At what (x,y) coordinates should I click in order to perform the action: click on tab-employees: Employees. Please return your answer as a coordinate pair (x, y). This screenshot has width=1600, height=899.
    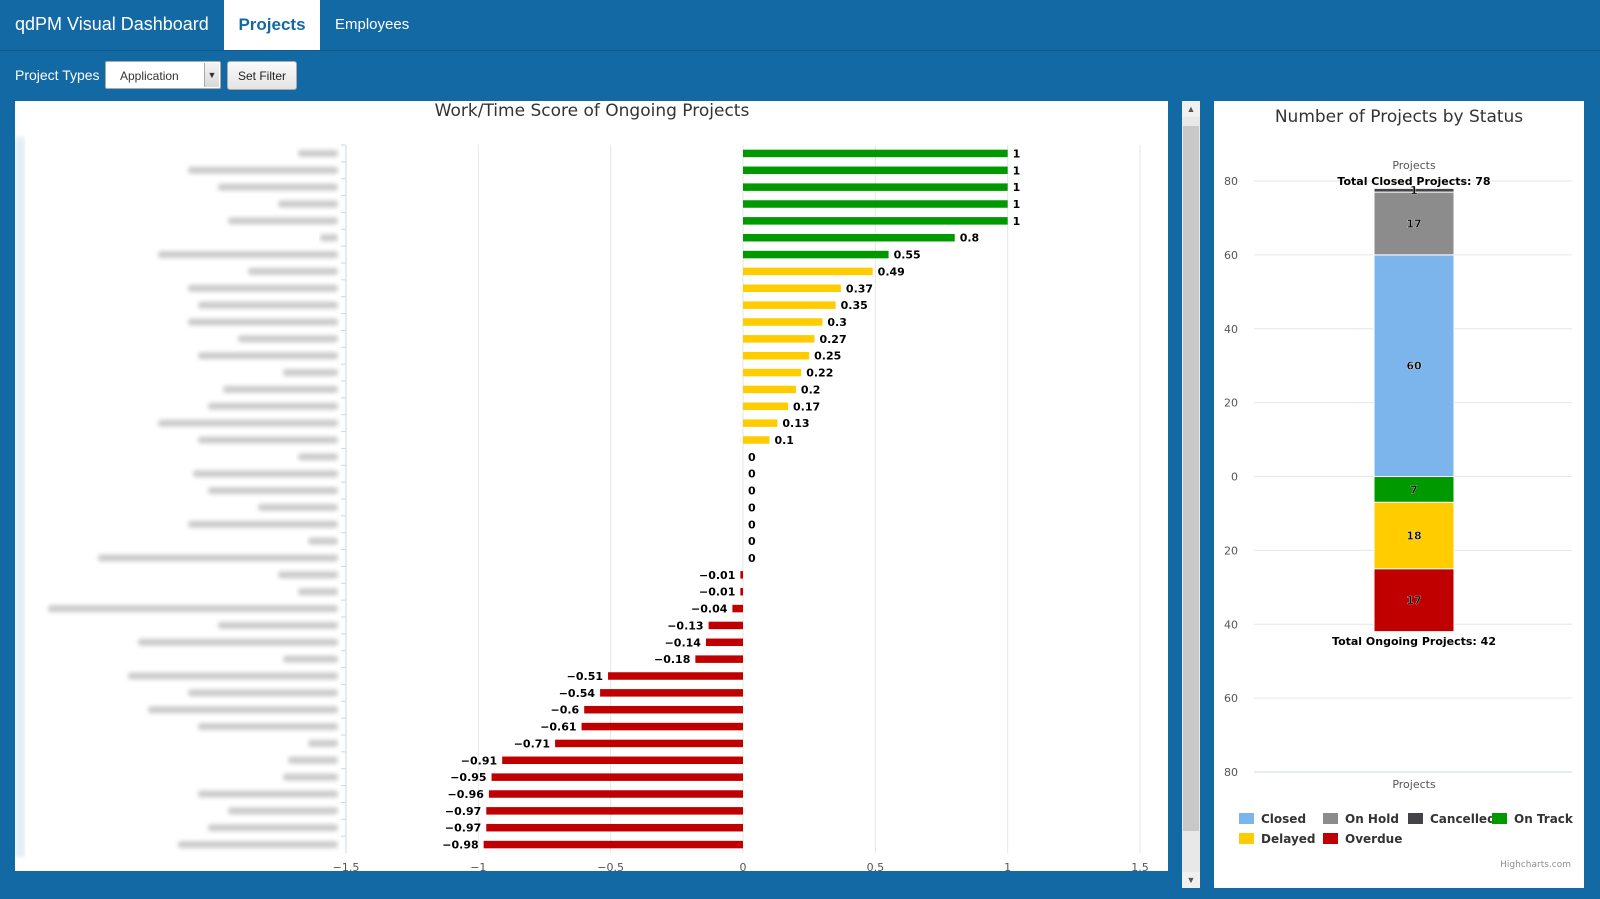
    Looking at the image, I should click on (372, 24).